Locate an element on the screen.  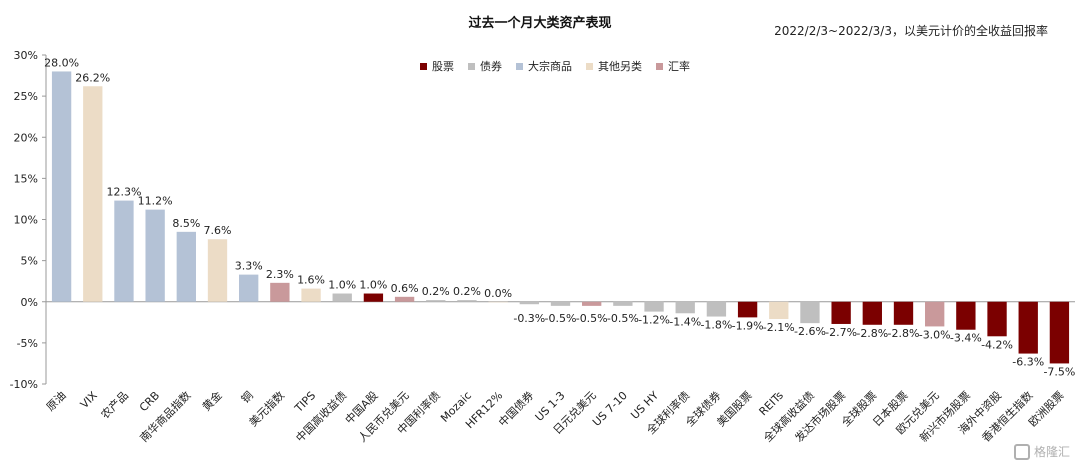
legend-item-commodities: 大宗商品 is located at coordinates (544, 66).